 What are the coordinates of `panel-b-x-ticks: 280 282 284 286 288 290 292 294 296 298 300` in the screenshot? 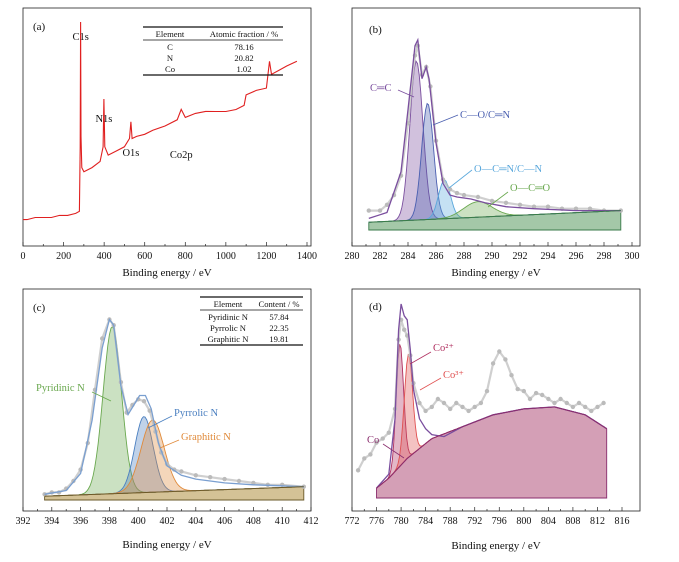 It's located at (492, 252).